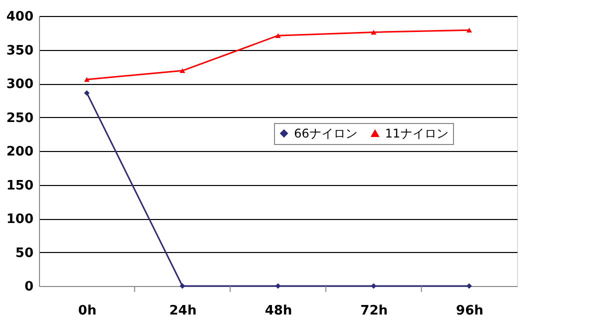  Describe the element at coordinates (20, 152) in the screenshot. I see `y-tick-label: 200` at that location.